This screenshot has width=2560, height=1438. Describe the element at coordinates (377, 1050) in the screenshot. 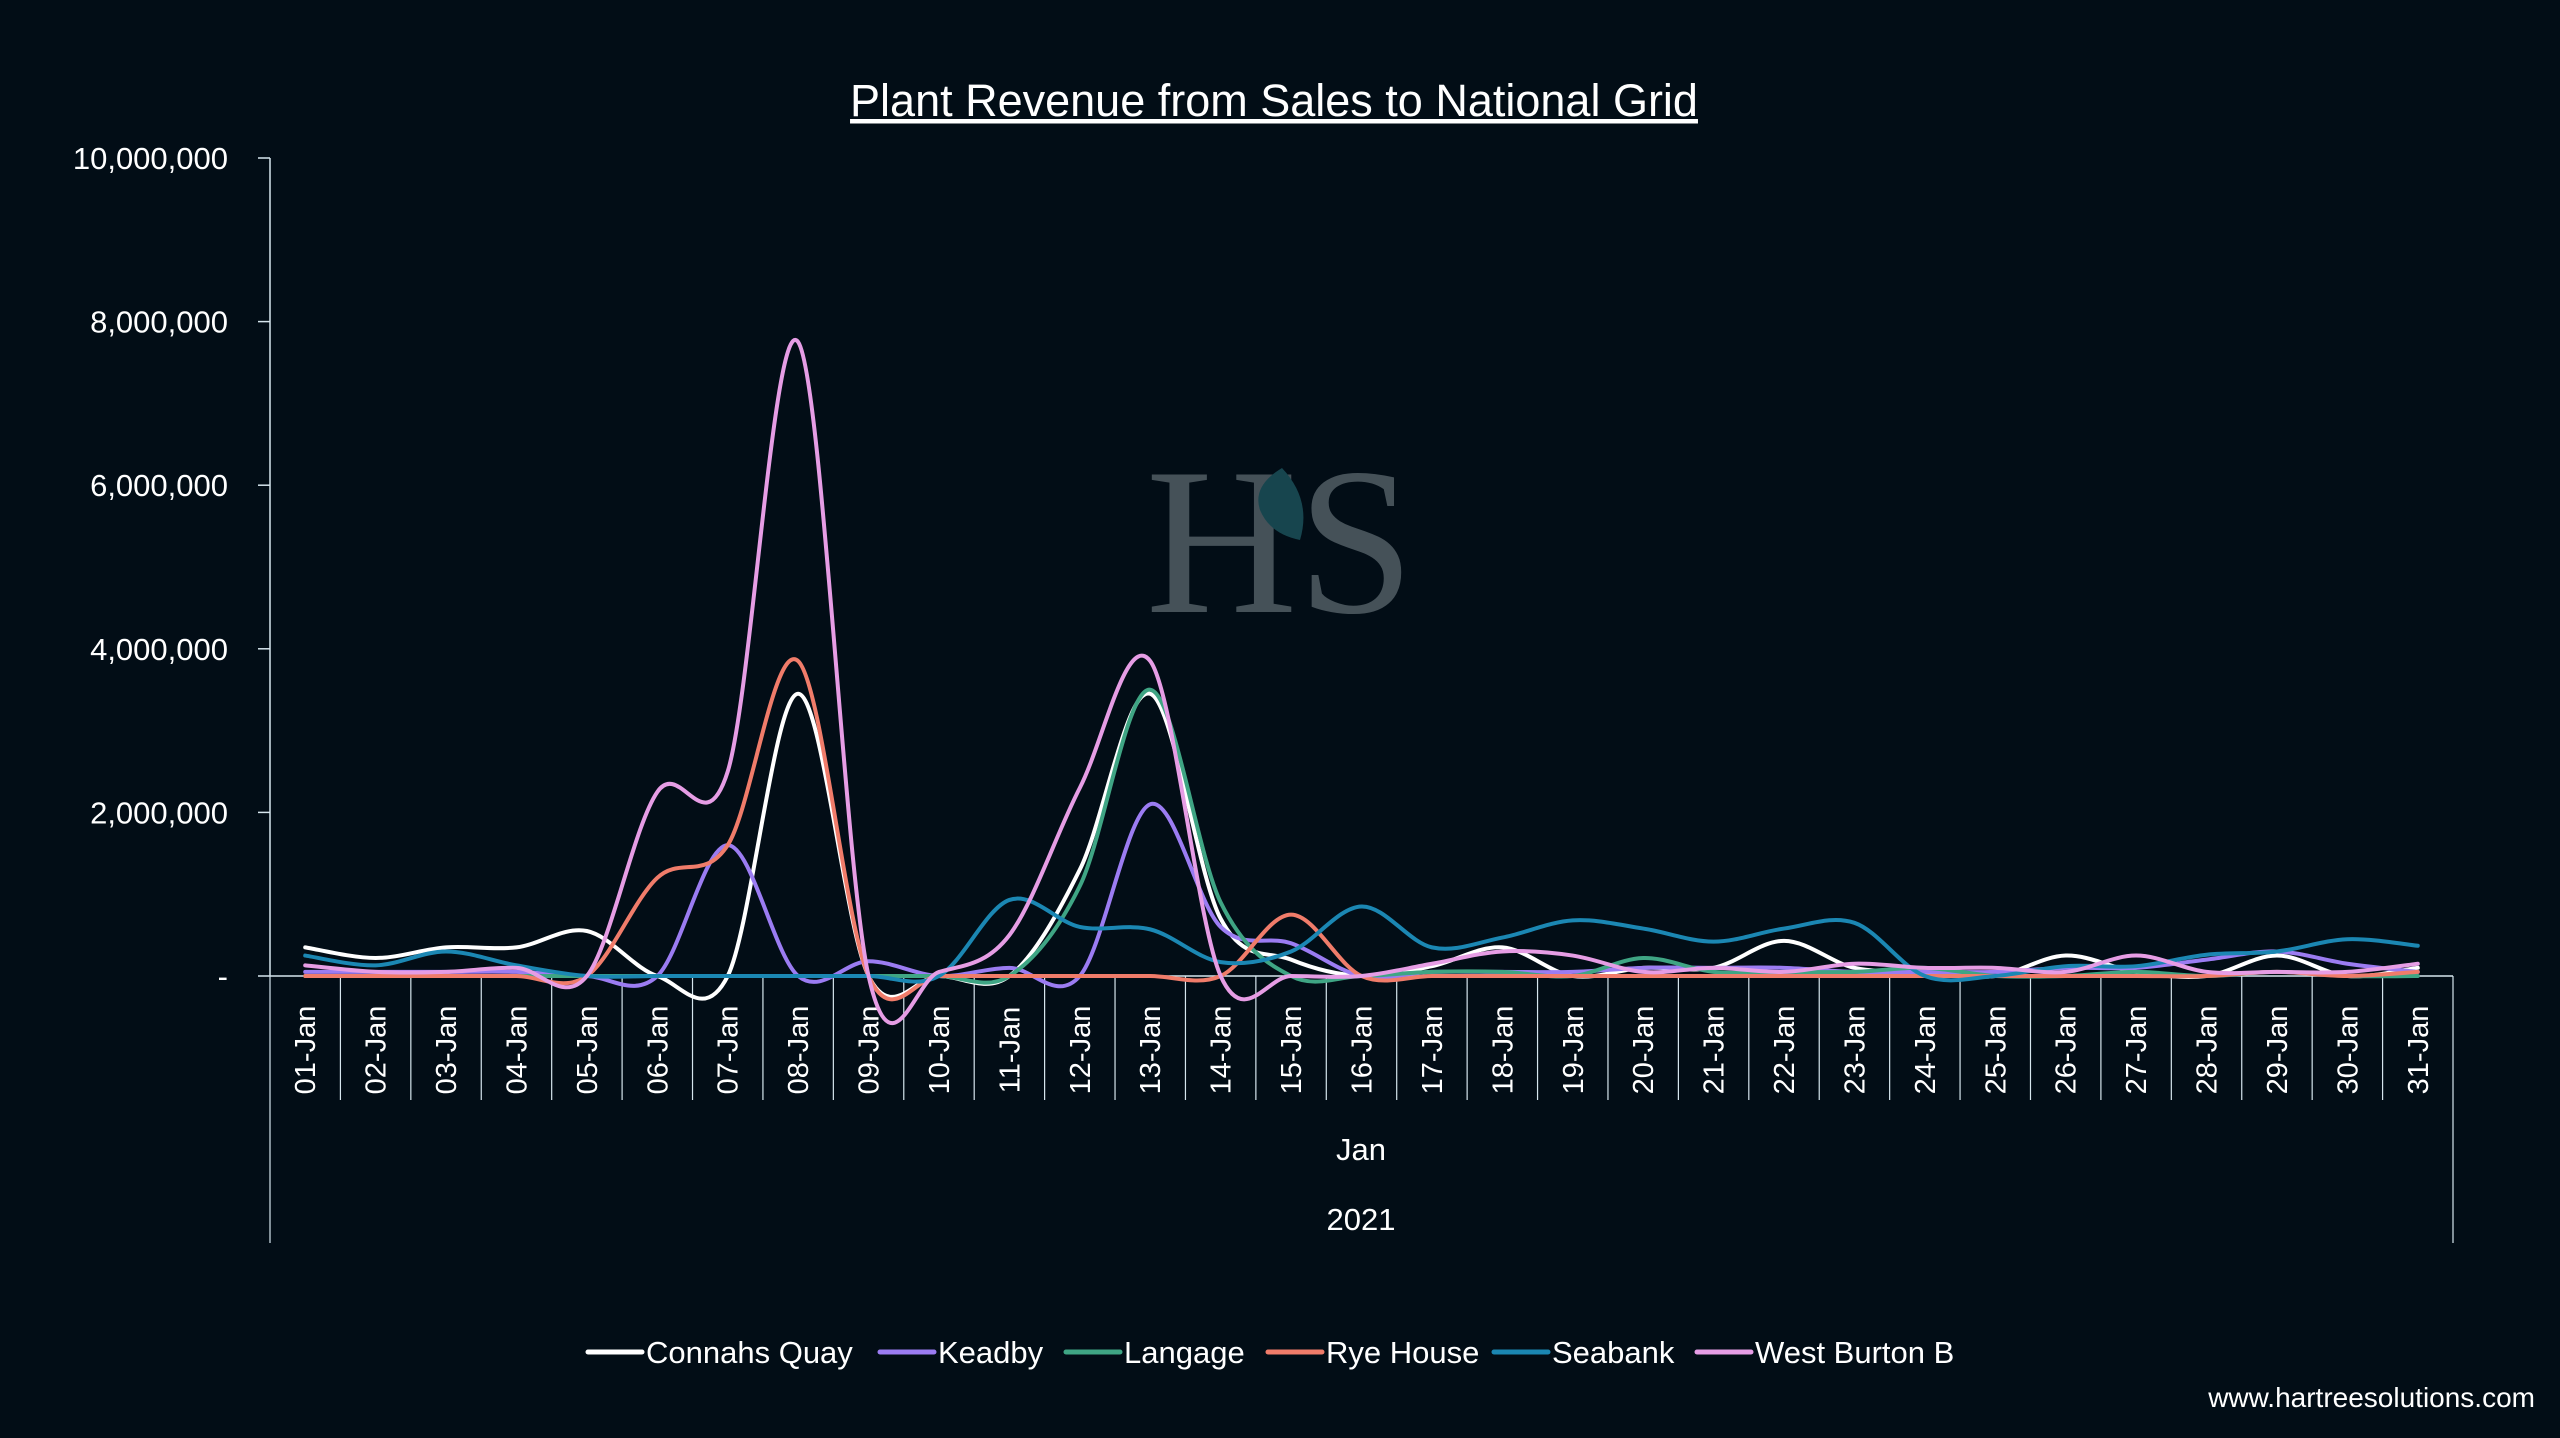

I see `x-tick-label: 02-Jan` at that location.